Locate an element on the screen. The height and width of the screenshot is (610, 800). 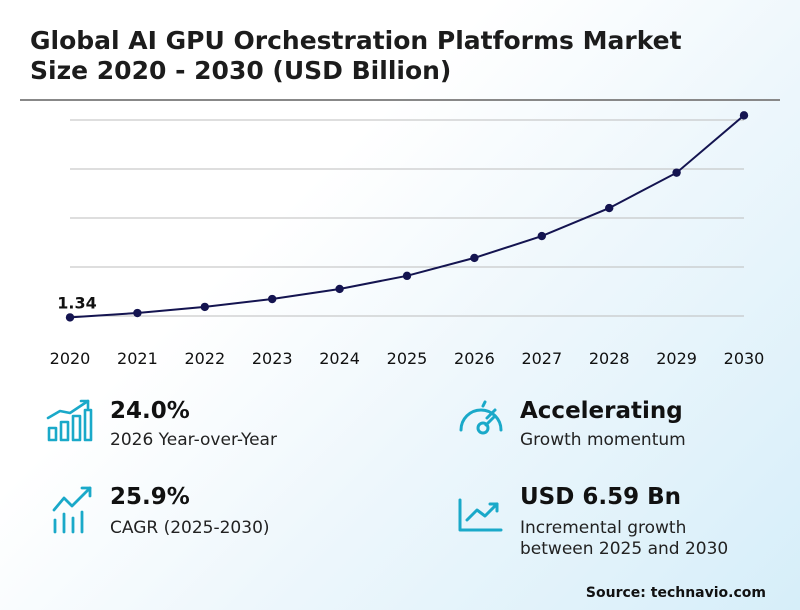
trend-bars-icon is located at coordinates (72, 510).